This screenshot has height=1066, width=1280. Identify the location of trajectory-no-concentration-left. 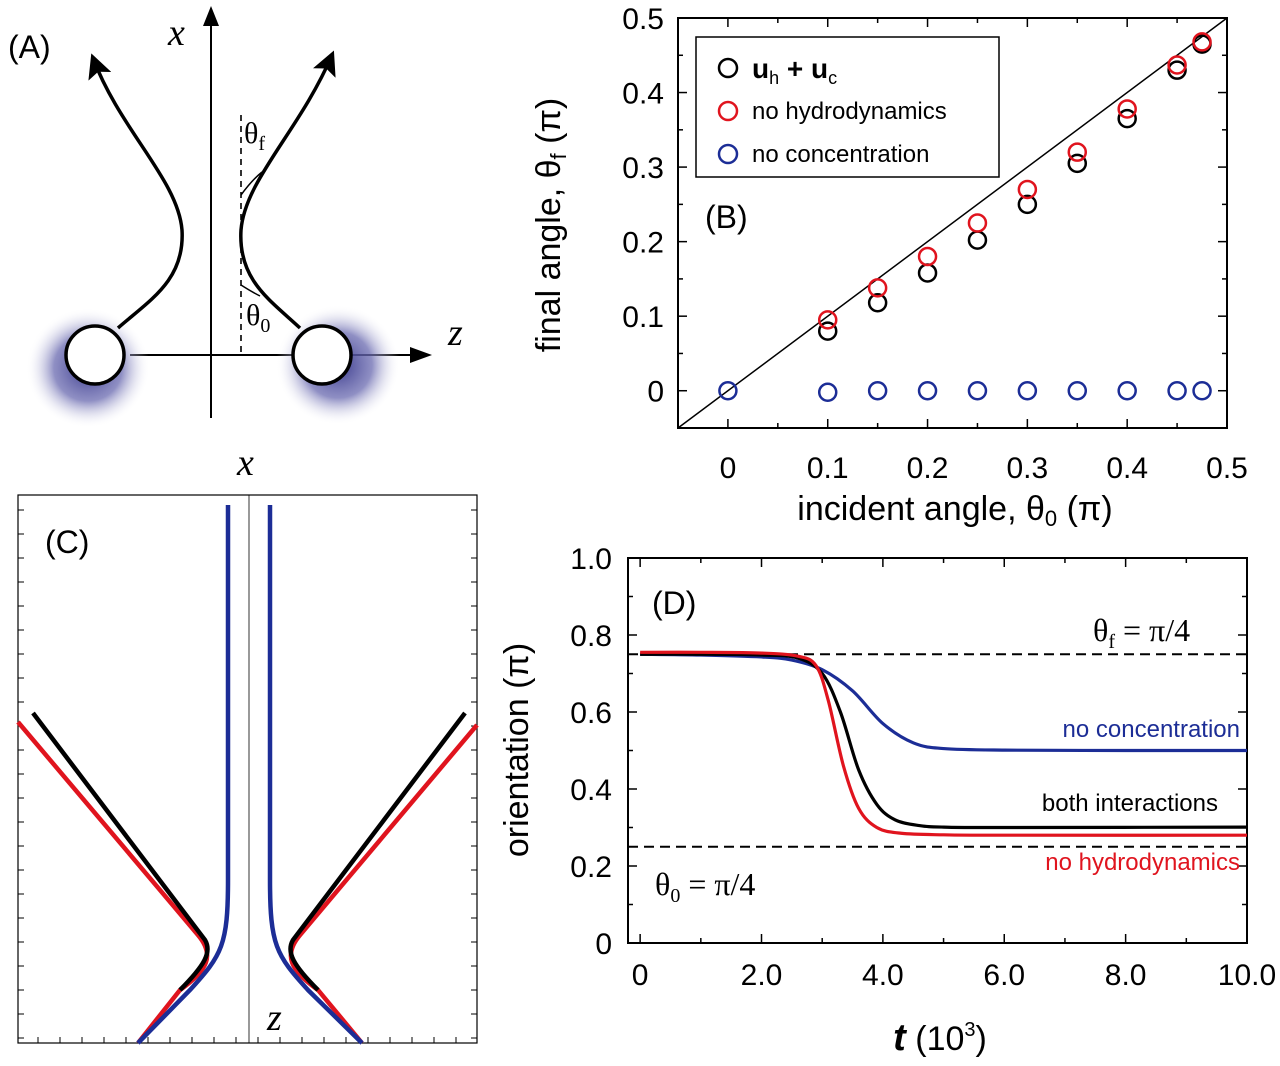
(183, 775).